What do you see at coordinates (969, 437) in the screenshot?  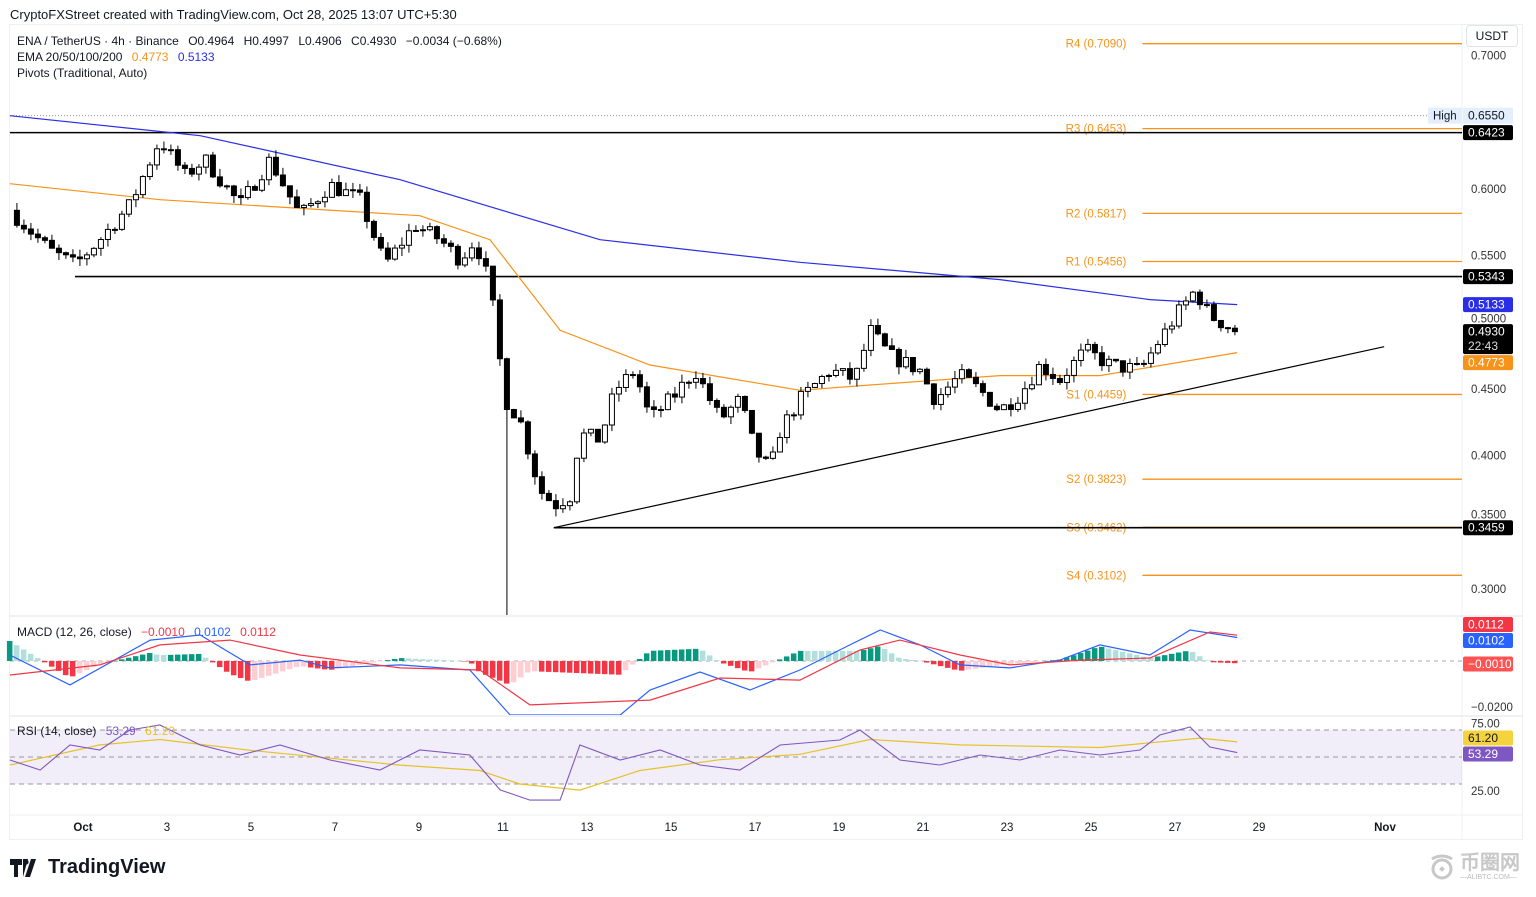 I see `ascending-trendline` at bounding box center [969, 437].